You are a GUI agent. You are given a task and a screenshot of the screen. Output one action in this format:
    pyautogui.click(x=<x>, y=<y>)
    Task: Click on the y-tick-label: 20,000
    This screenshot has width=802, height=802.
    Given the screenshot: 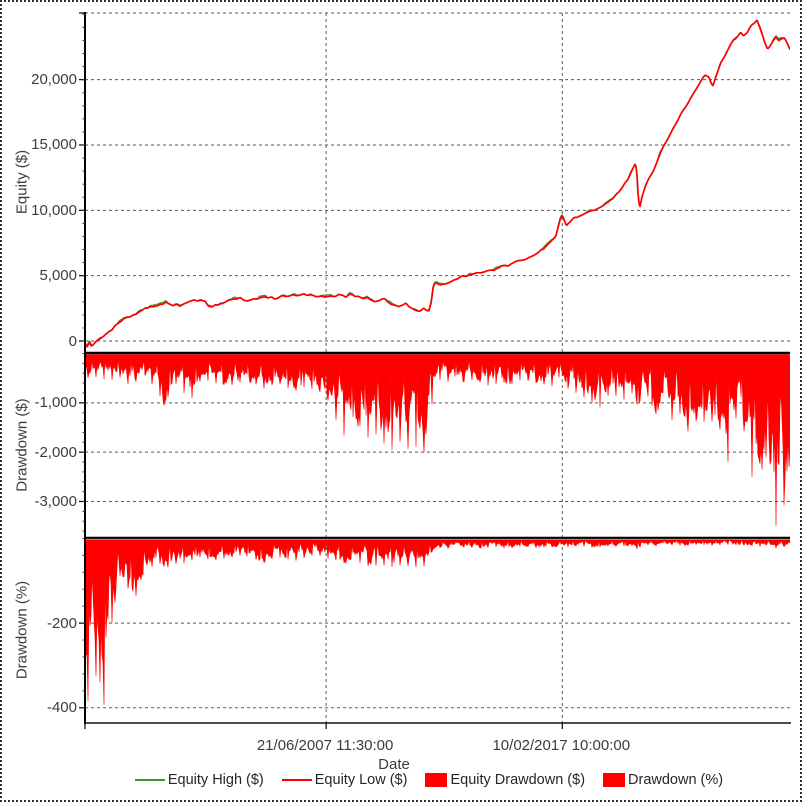 What is the action you would take?
    pyautogui.click(x=54, y=80)
    